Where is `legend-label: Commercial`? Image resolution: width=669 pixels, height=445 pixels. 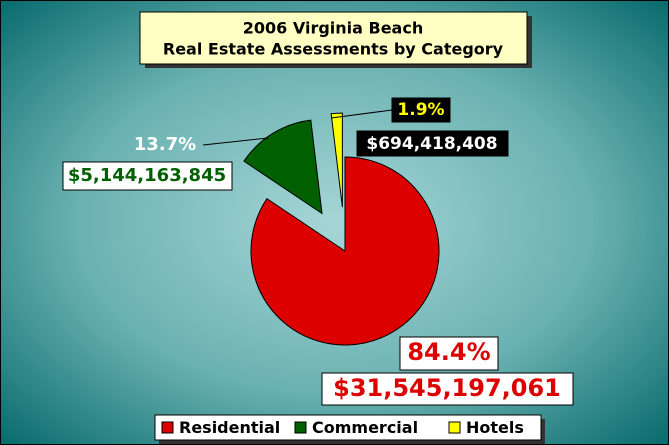 legend-label: Commercial is located at coordinates (365, 427).